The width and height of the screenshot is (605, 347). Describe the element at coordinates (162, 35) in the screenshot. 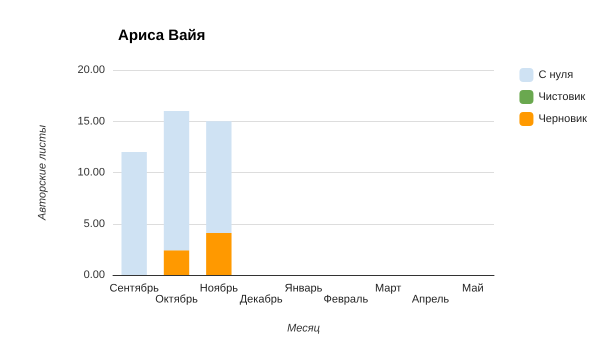

I see `chart-title: Ариса Вайя` at that location.